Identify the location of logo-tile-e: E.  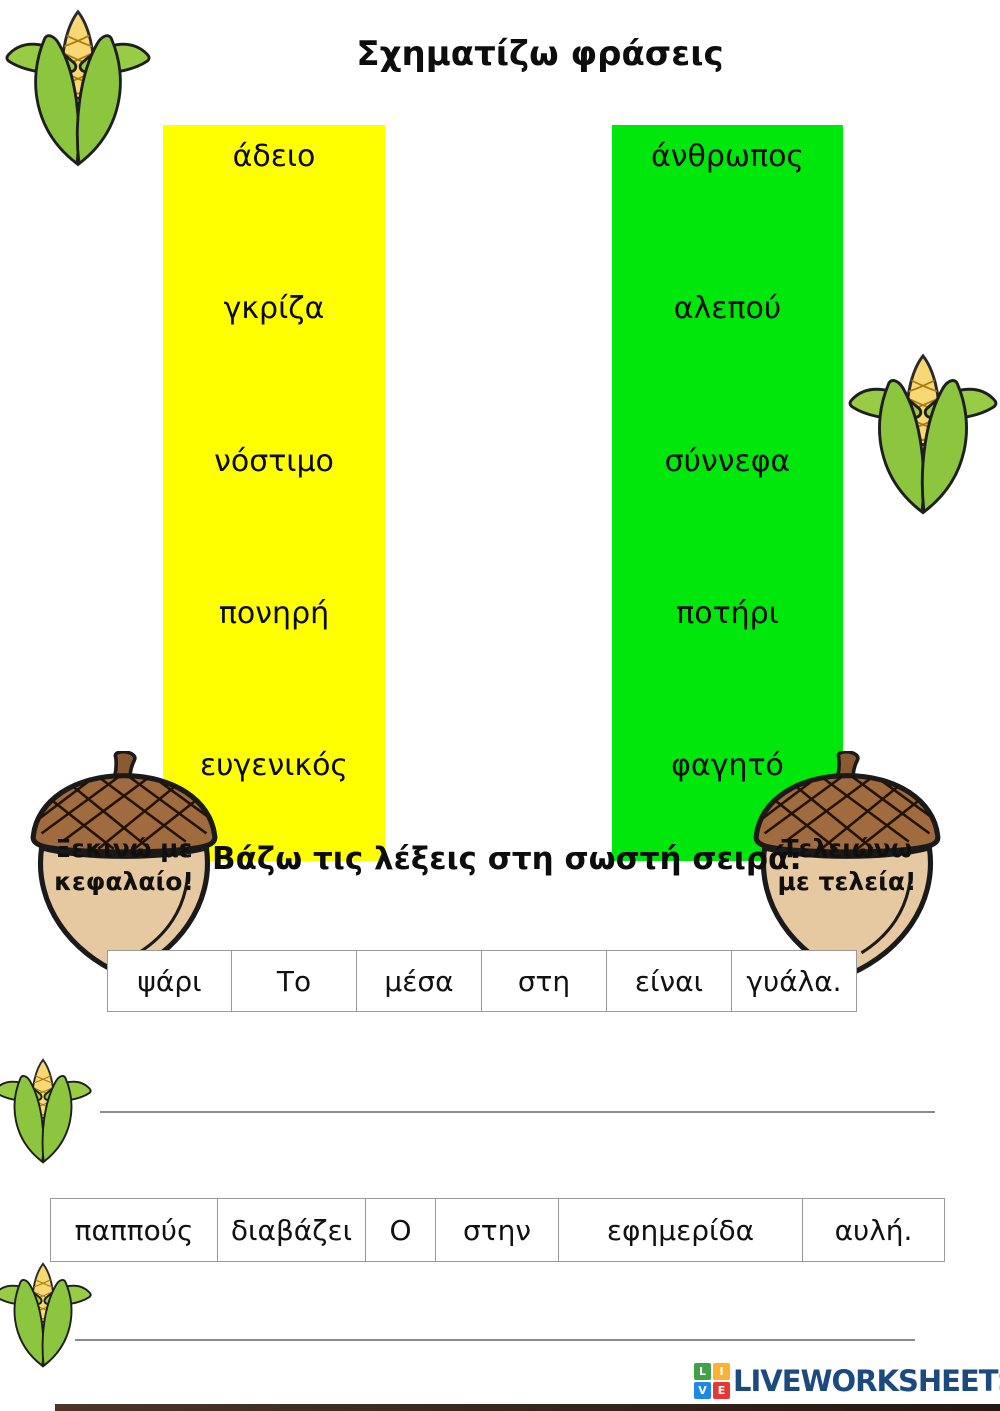
(721, 1390).